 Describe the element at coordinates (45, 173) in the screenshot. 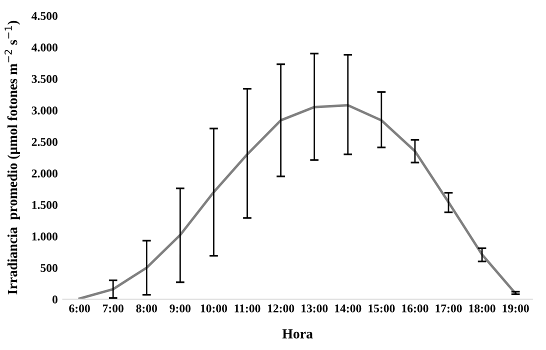

I see `y-tick-label: 2.000` at that location.